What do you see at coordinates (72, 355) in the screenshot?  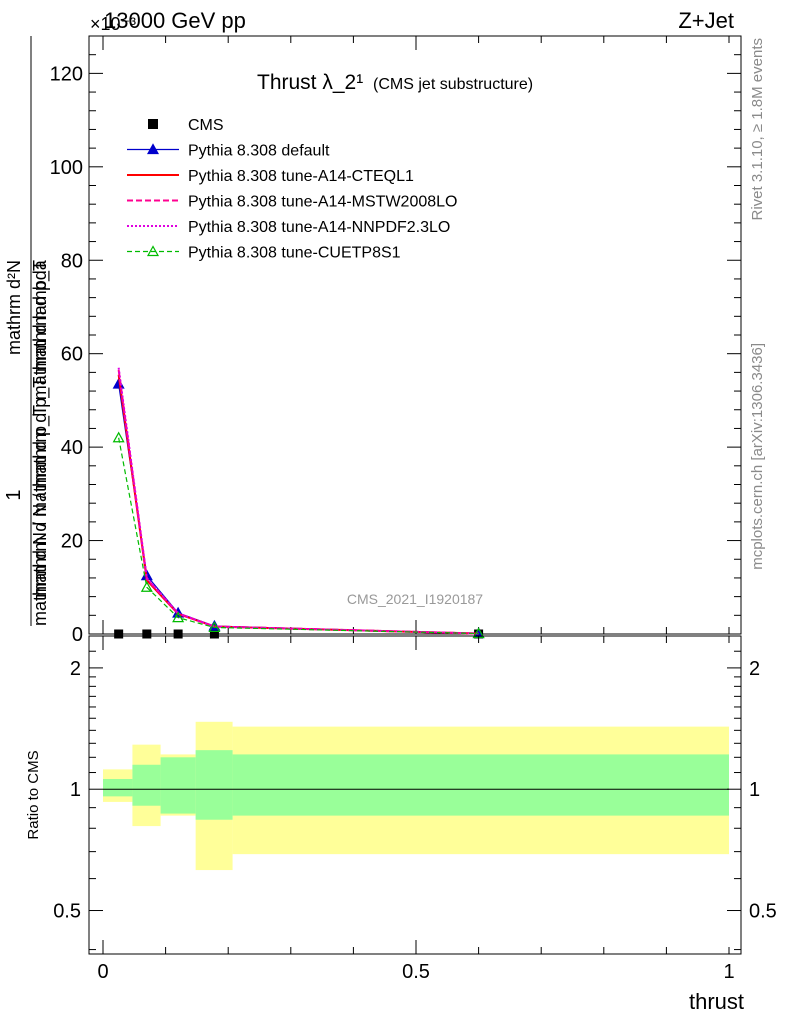 I see `y-tick-label: 60` at bounding box center [72, 355].